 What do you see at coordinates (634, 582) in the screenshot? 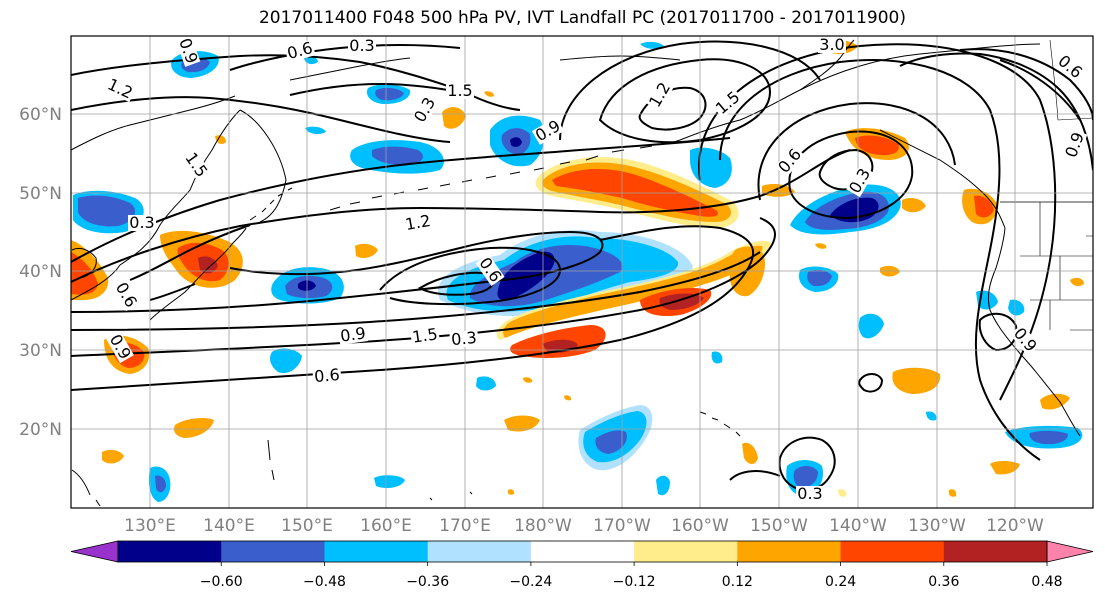
I see `colorbar-tick-label: −0.12` at bounding box center [634, 582].